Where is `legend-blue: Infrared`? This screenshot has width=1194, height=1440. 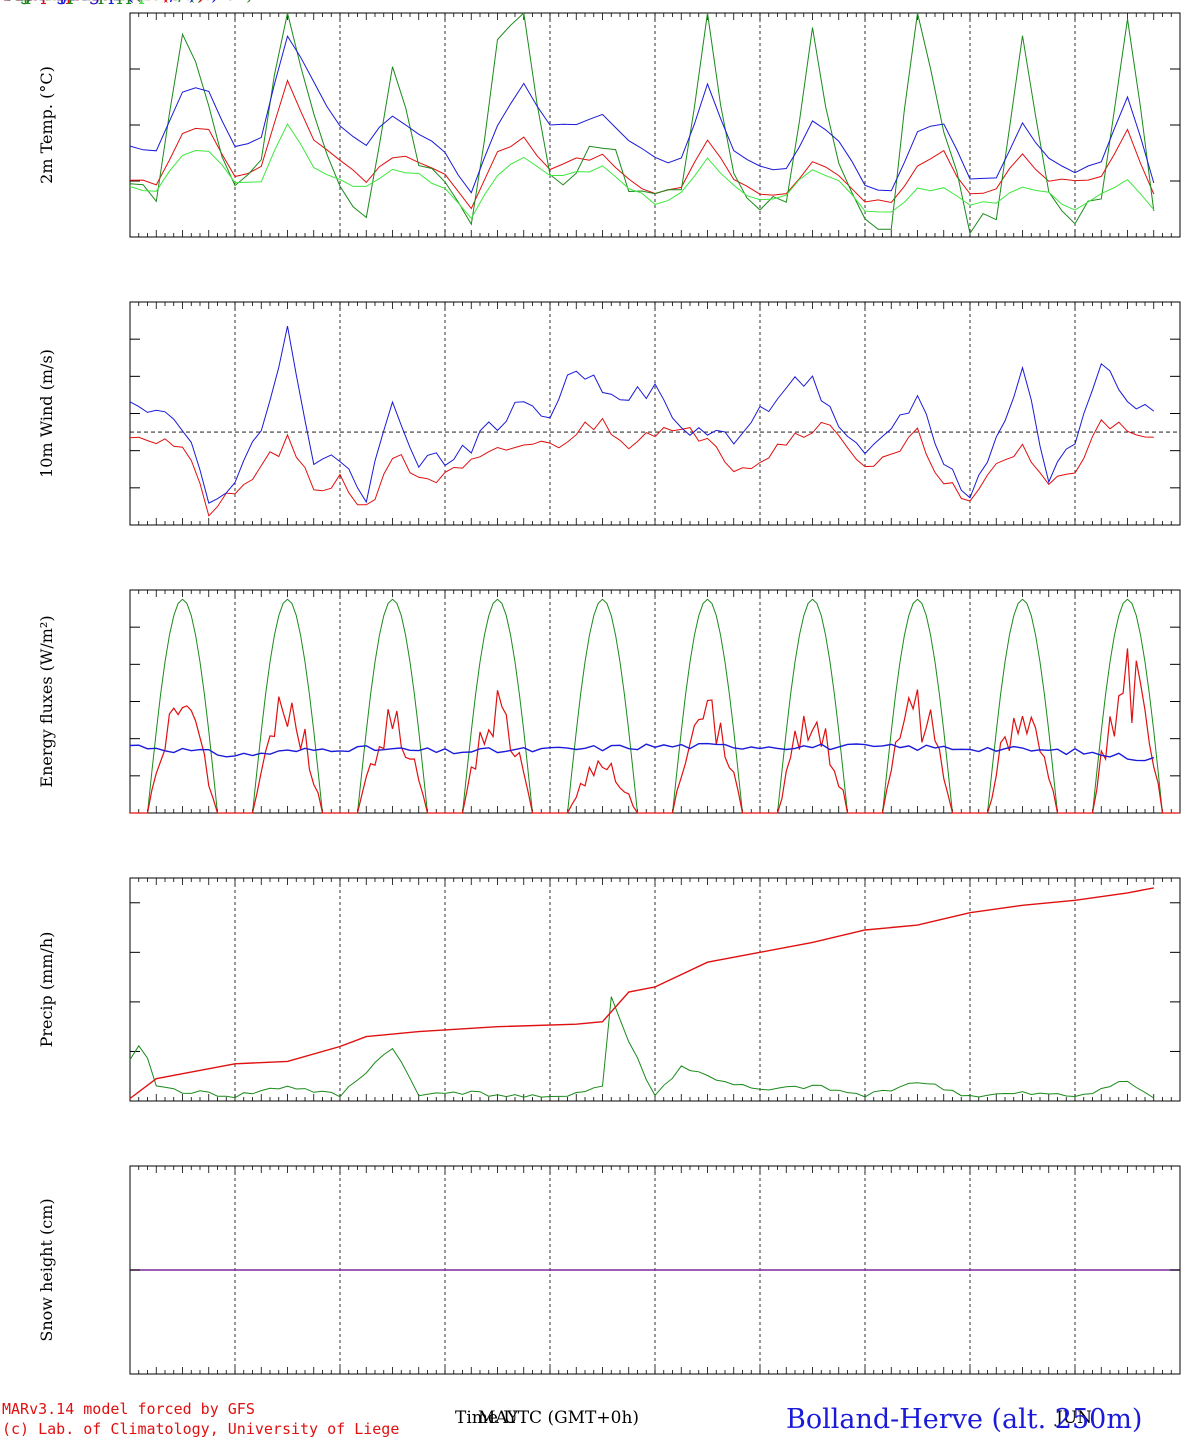
legend-blue: Infrared is located at coordinates (40, 2).